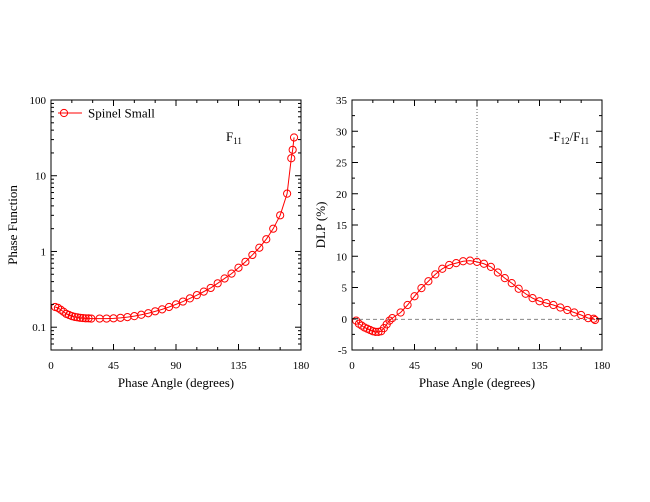  I want to click on right-x-tick-label: 180, so click(602, 366).